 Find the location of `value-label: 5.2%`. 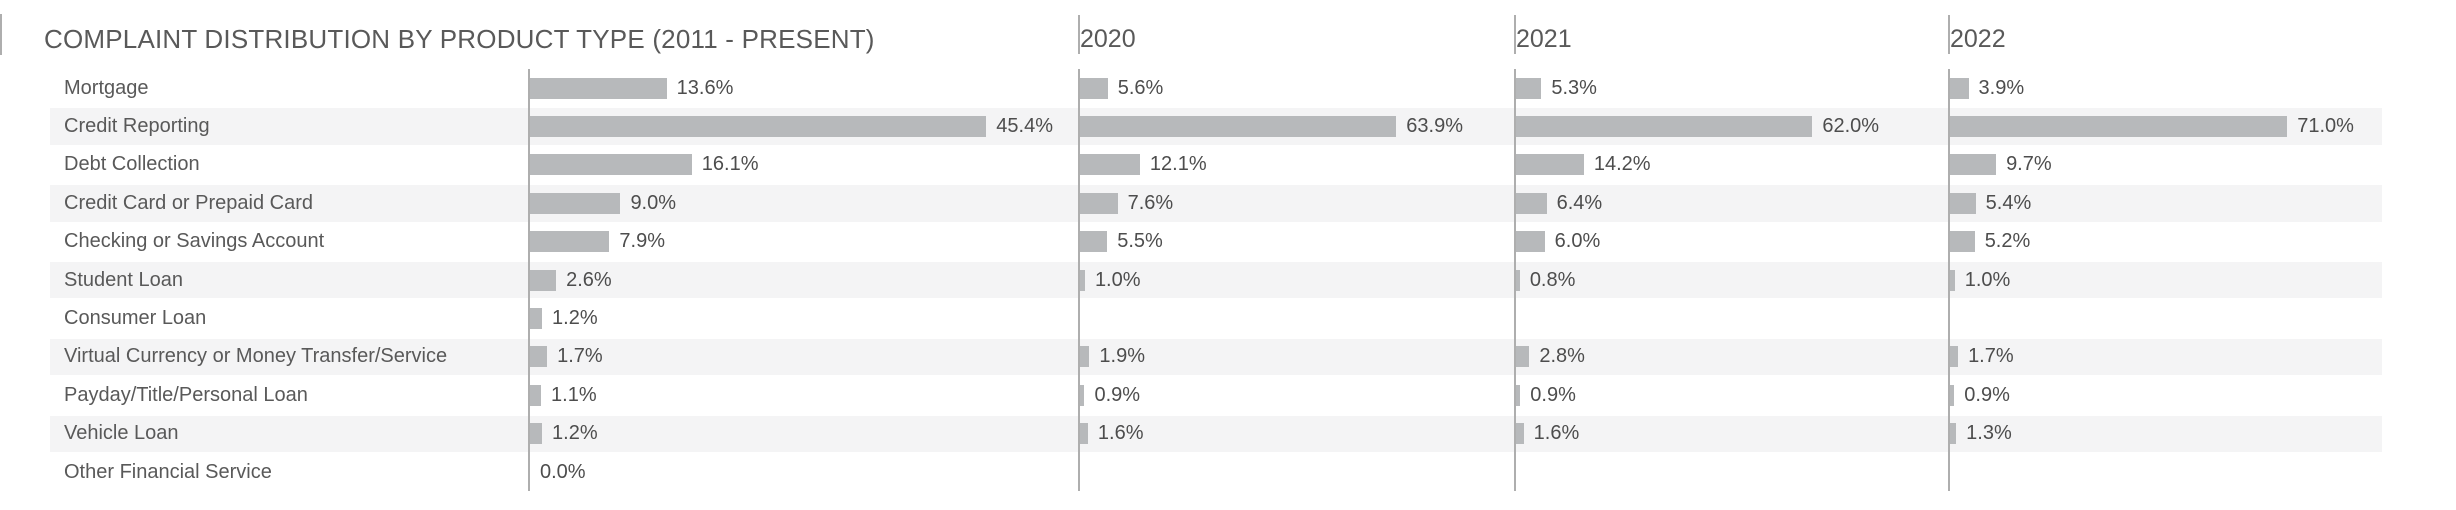

value-label: 5.2% is located at coordinates (2007, 241).